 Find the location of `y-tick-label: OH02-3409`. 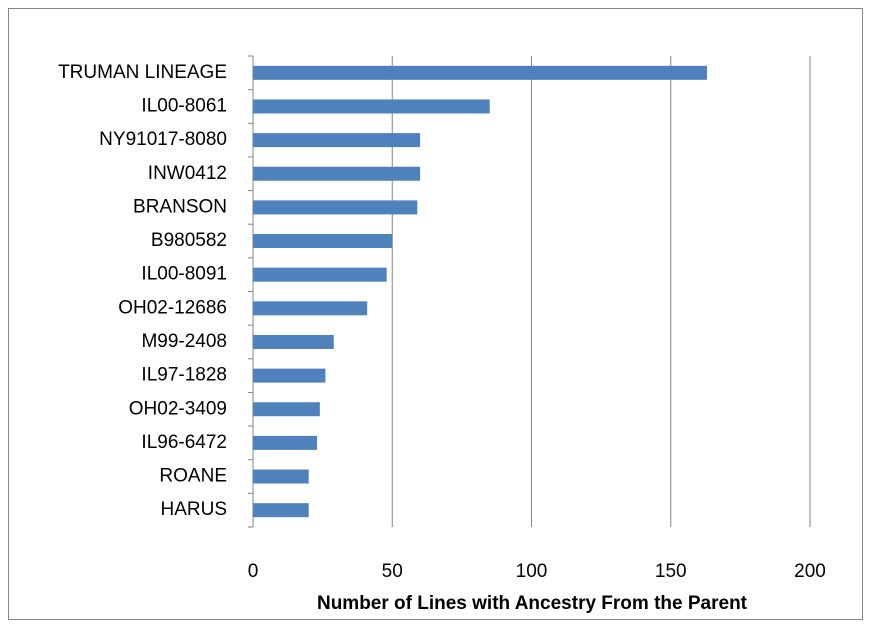

y-tick-label: OH02-3409 is located at coordinates (178, 408).